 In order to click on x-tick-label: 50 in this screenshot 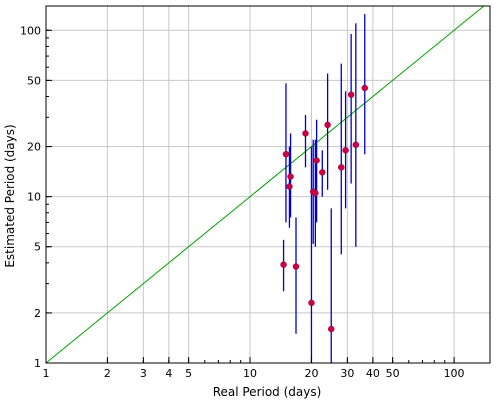, I will do `click(393, 373)`.